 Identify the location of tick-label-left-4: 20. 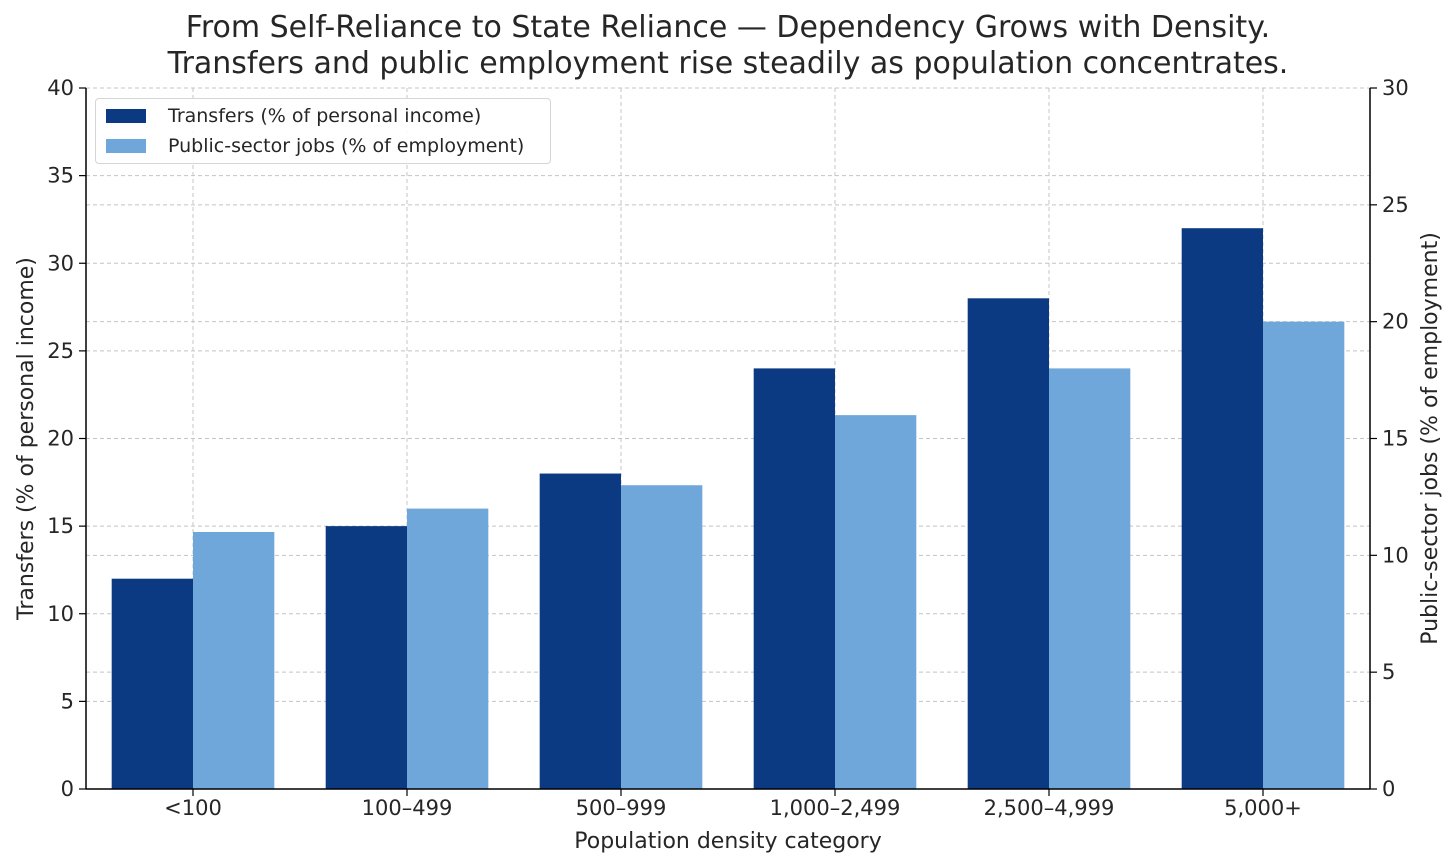
(60, 439).